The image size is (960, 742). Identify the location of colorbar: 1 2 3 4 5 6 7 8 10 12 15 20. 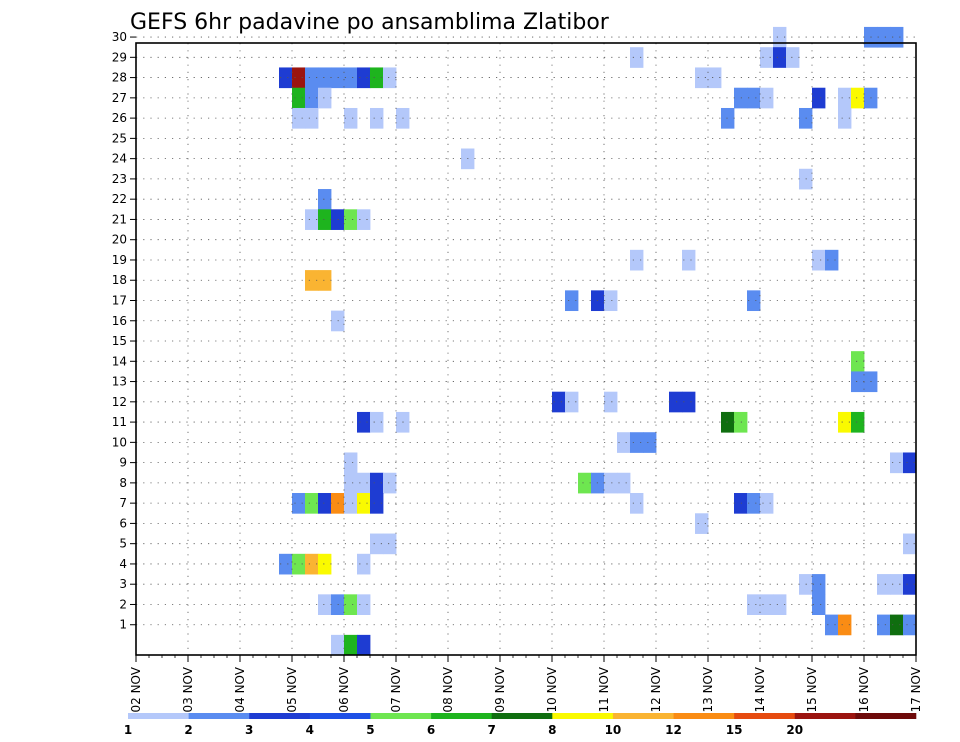
(520, 725).